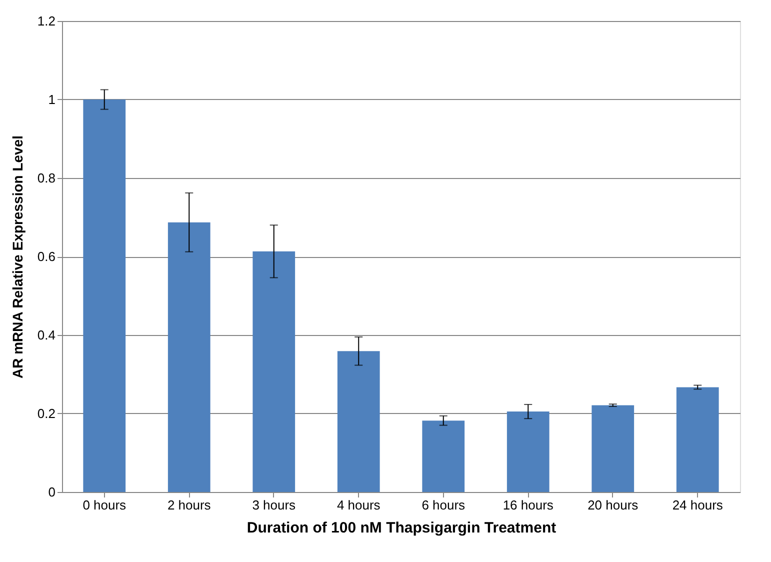 This screenshot has width=771, height=562. What do you see at coordinates (17, 257) in the screenshot?
I see `y-axis-title: AR mRNA Relative Expression Level` at bounding box center [17, 257].